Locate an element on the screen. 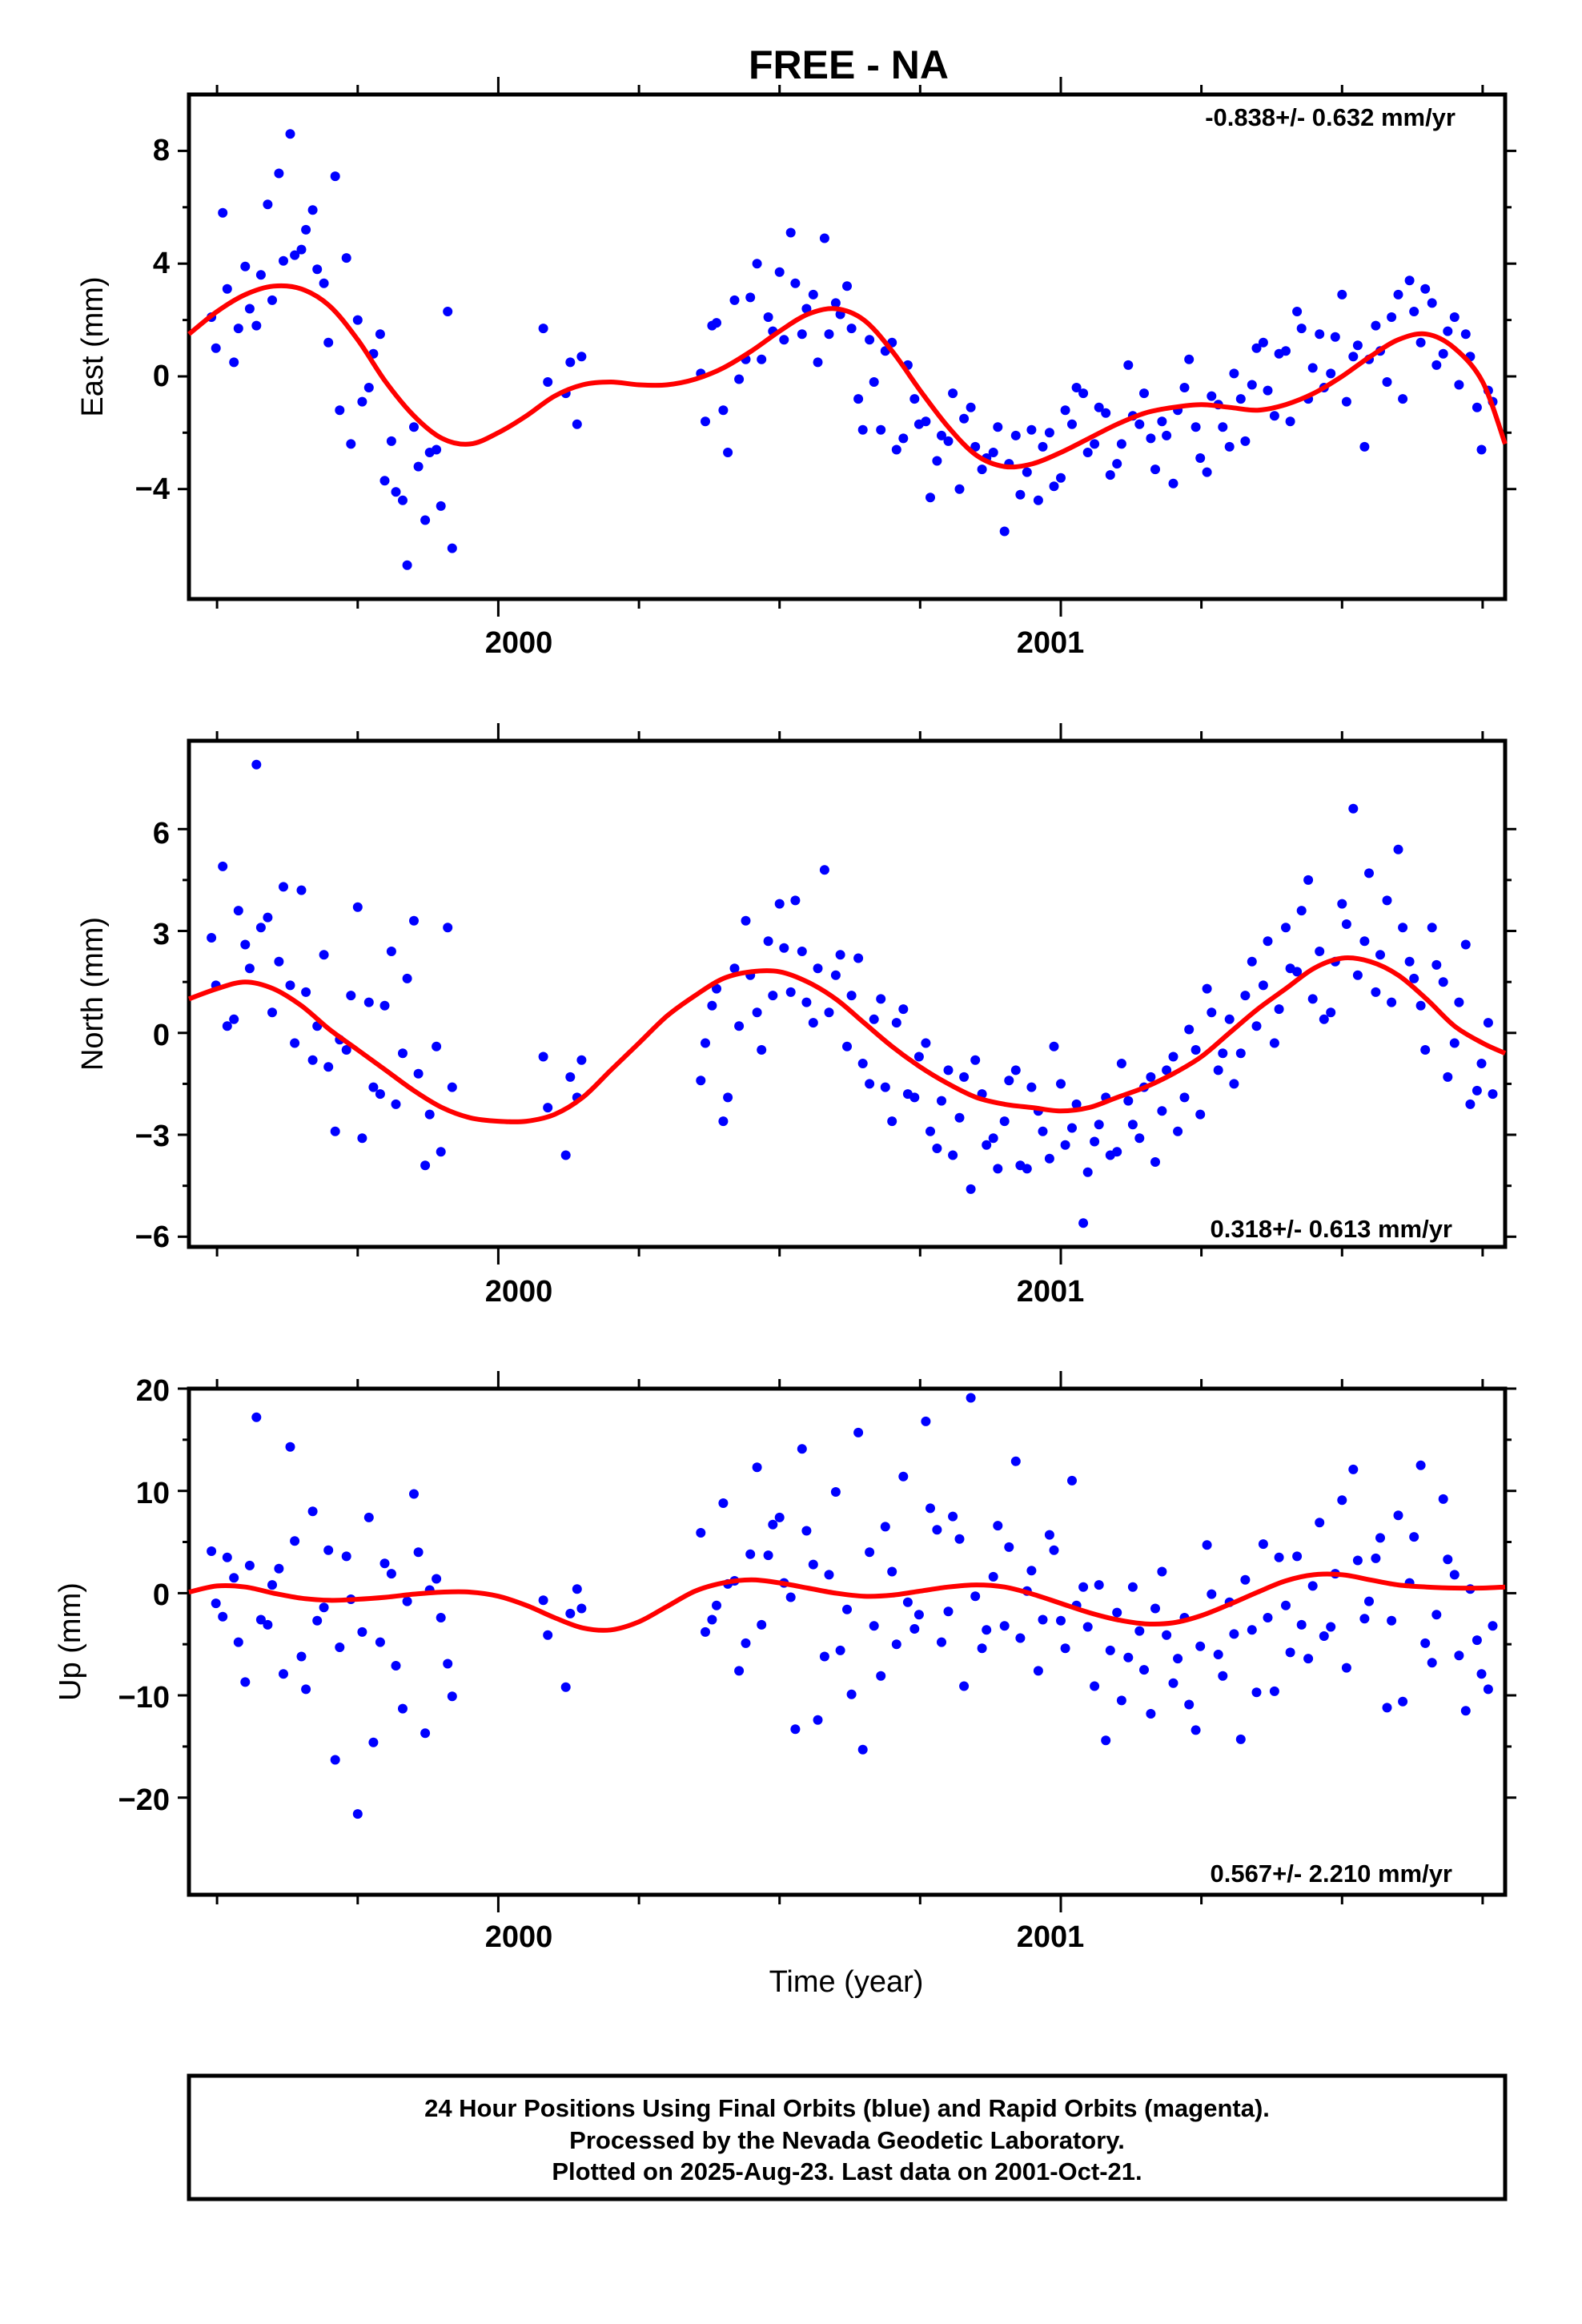 This screenshot has height=2324, width=1582. rate-annotation-north: 0.318+/- 0.613 mm/yr is located at coordinates (1331, 1229).